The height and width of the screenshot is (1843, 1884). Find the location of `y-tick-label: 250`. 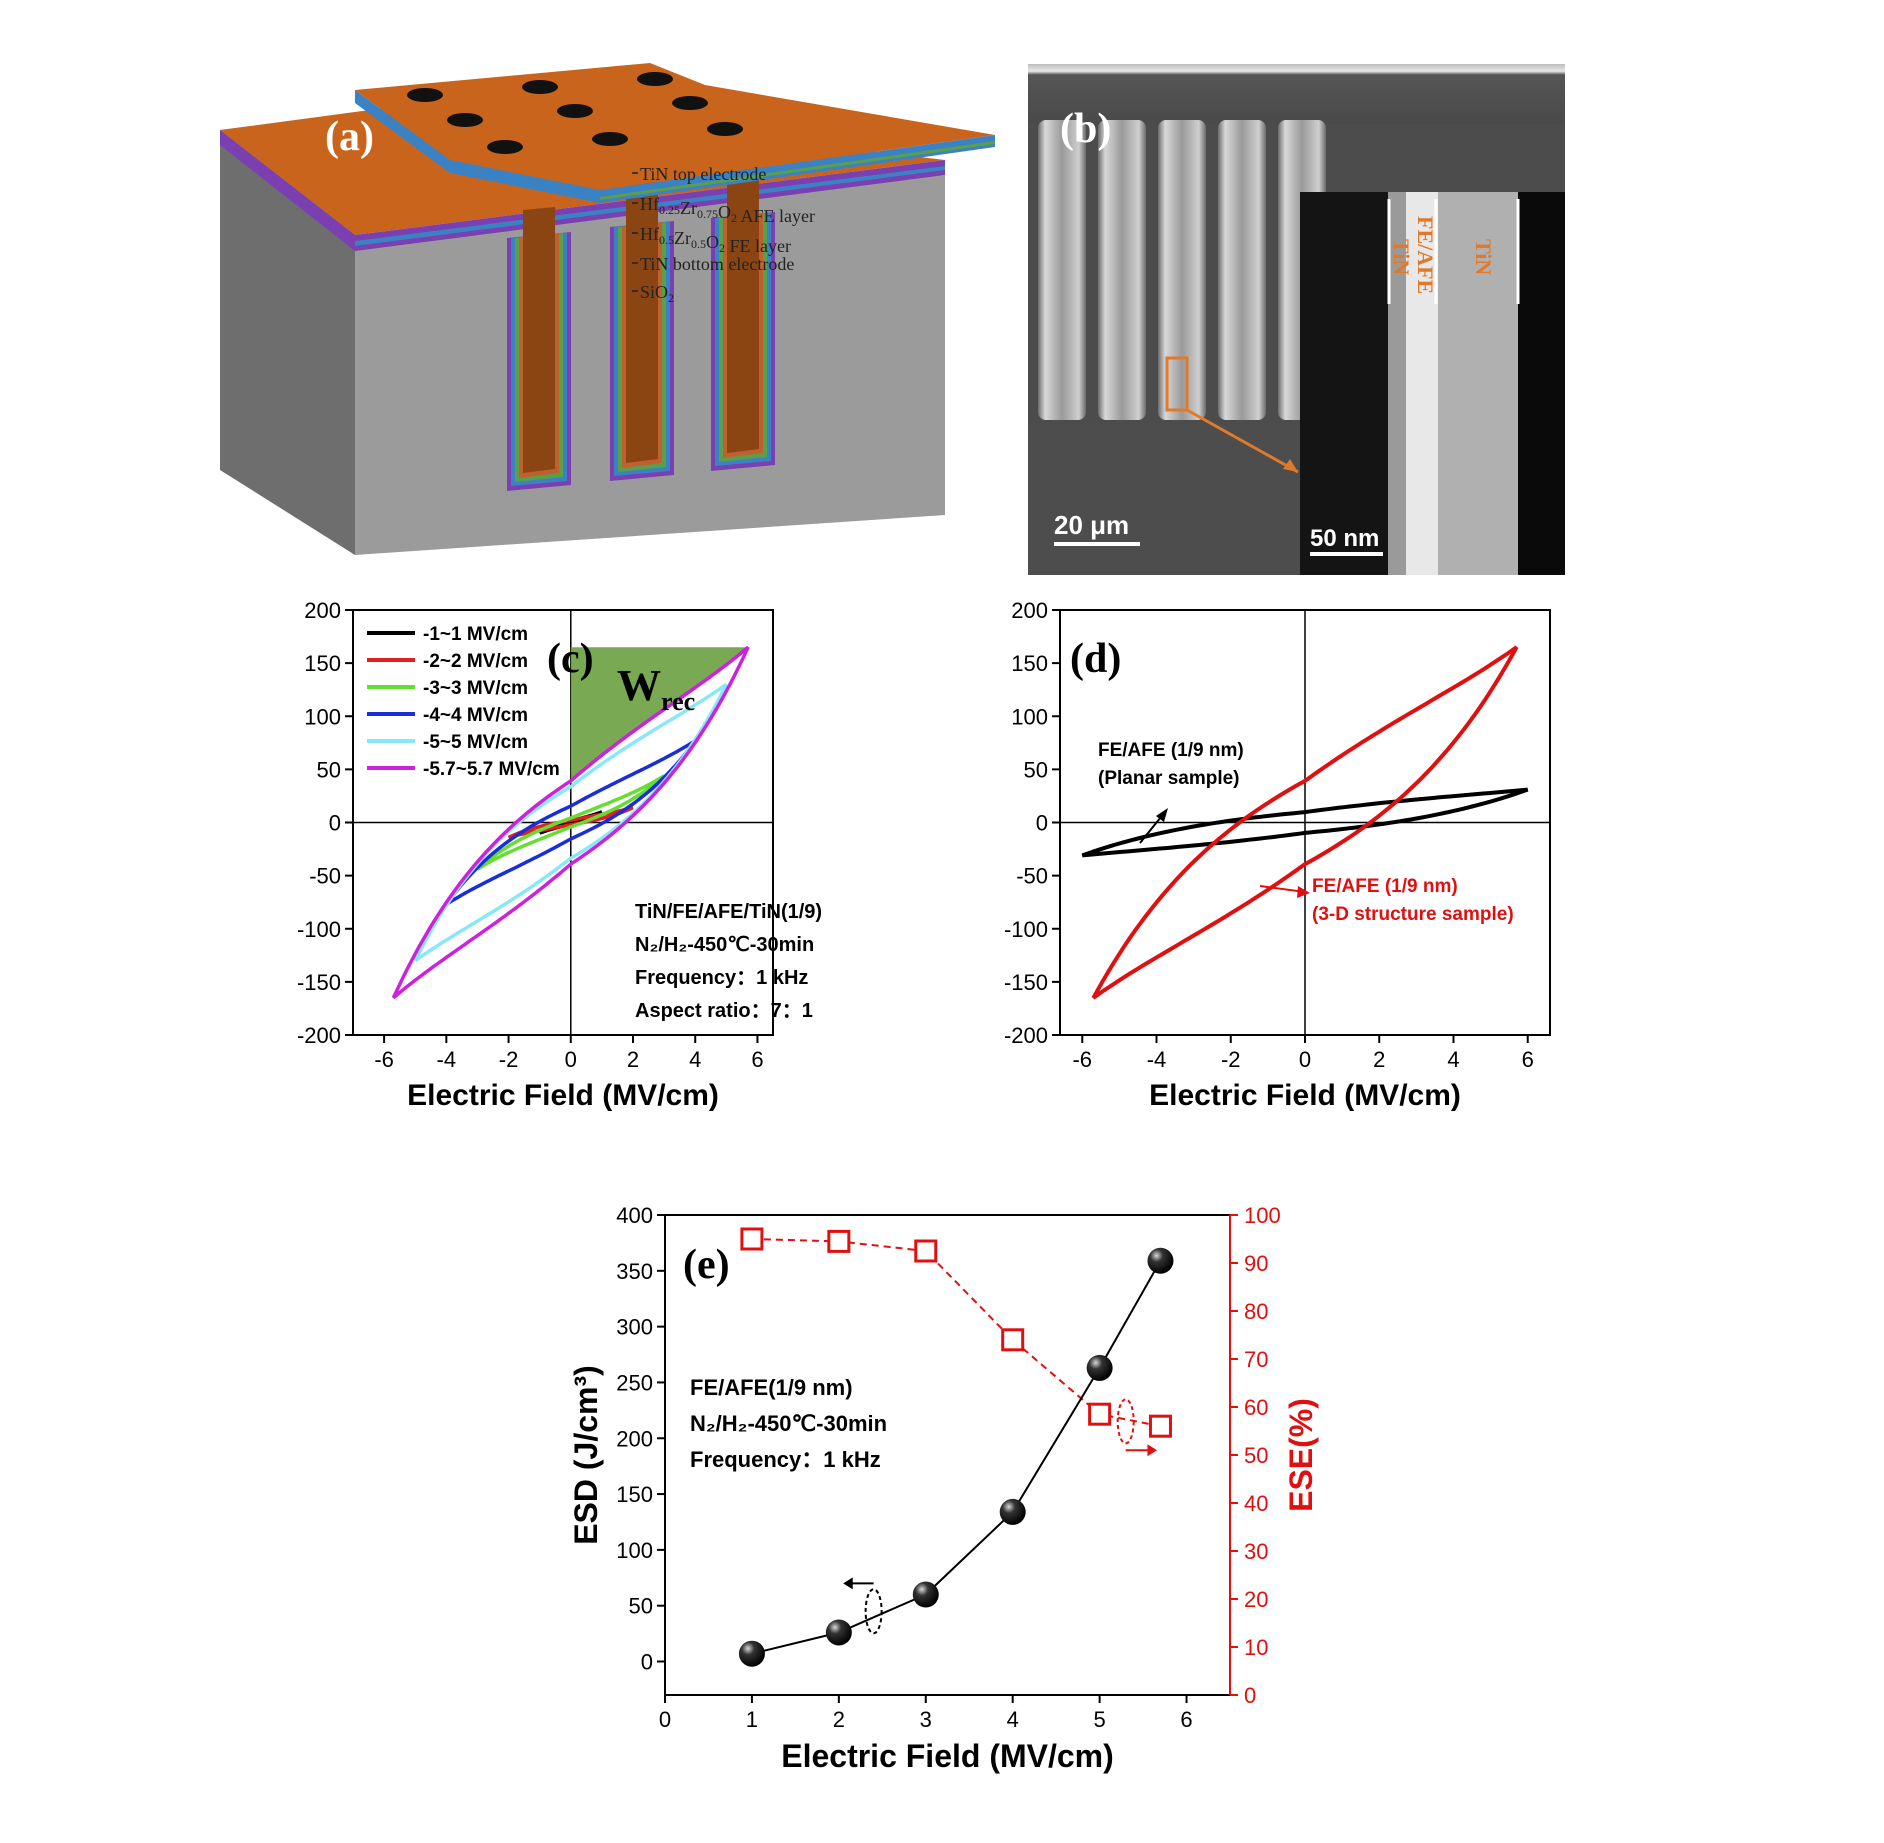

y-tick-label: 250 is located at coordinates (634, 1382).